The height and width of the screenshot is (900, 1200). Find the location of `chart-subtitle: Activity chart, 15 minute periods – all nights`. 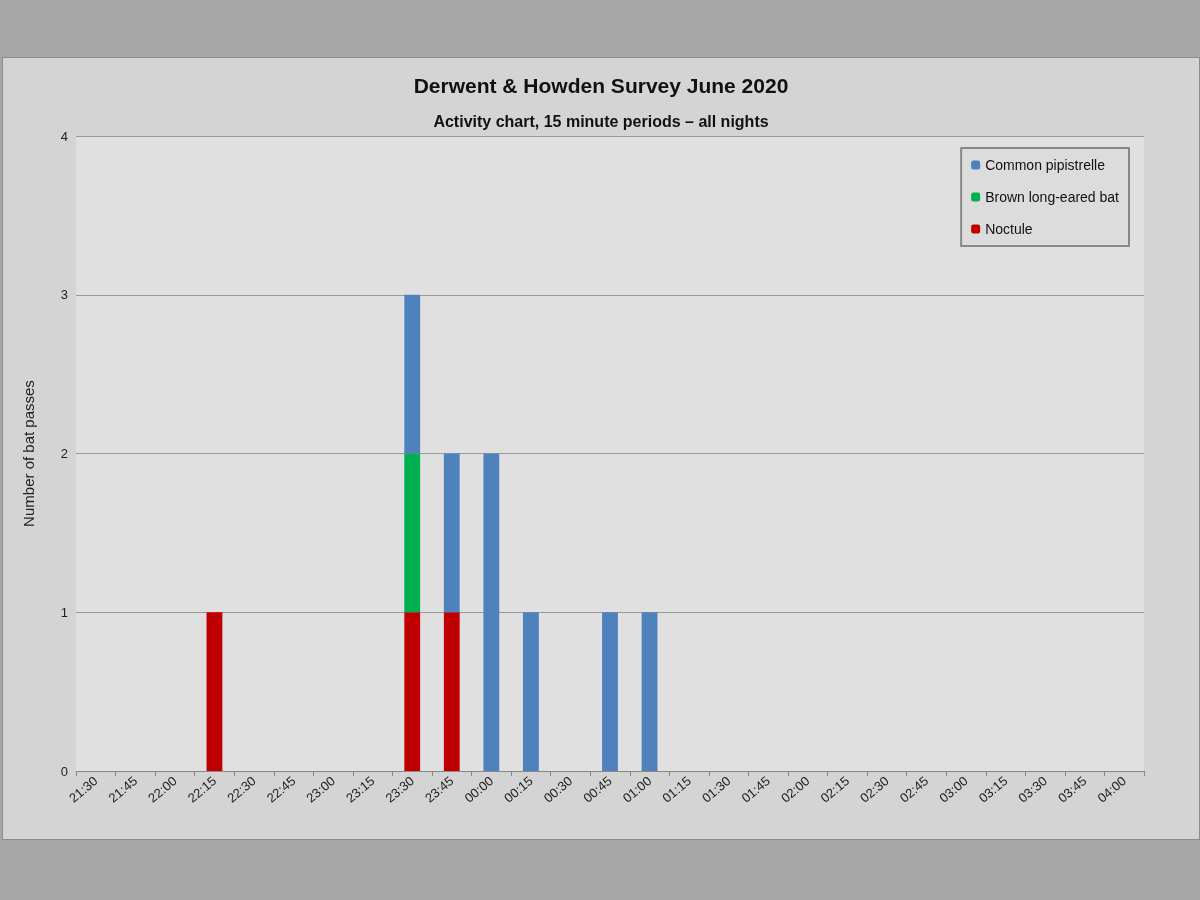

chart-subtitle: Activity chart, 15 minute periods – all nights is located at coordinates (601, 121).